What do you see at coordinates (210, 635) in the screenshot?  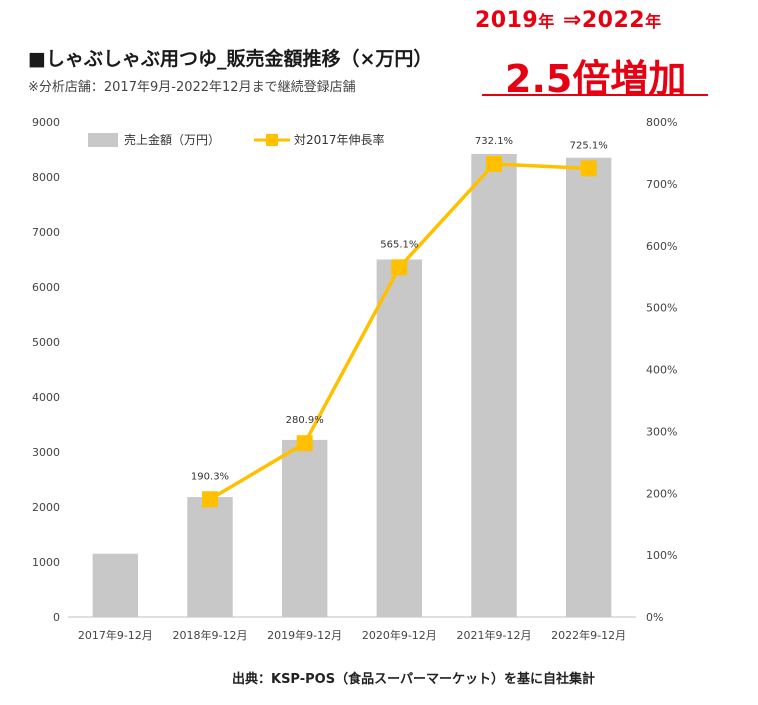 I see `x-tick-label: 2018年9-12月` at bounding box center [210, 635].